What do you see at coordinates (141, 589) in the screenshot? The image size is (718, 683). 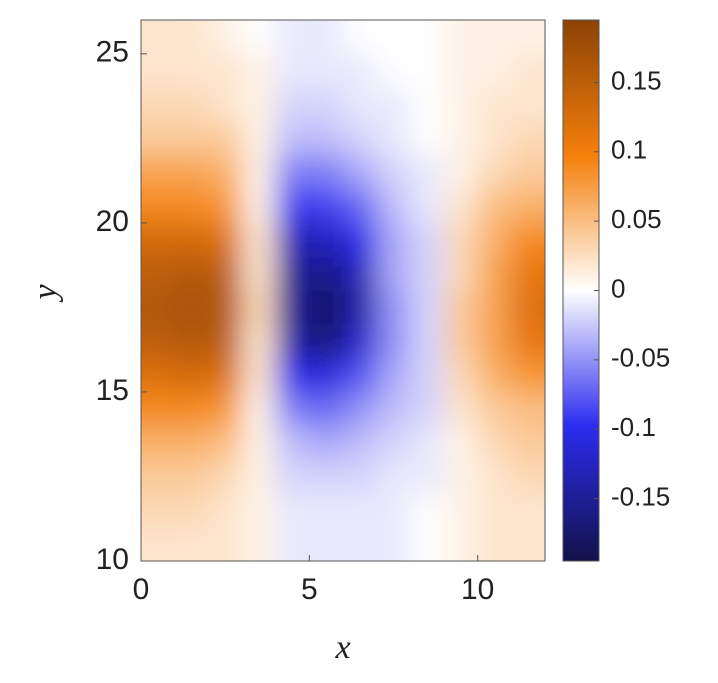 I see `x-tick-label: 0` at bounding box center [141, 589].